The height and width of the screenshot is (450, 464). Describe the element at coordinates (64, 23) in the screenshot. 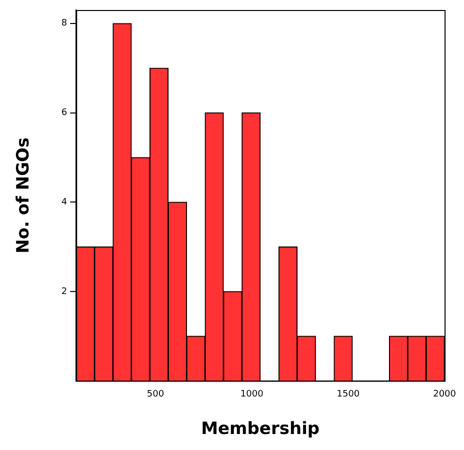

I see `y-tick-label: 8` at that location.